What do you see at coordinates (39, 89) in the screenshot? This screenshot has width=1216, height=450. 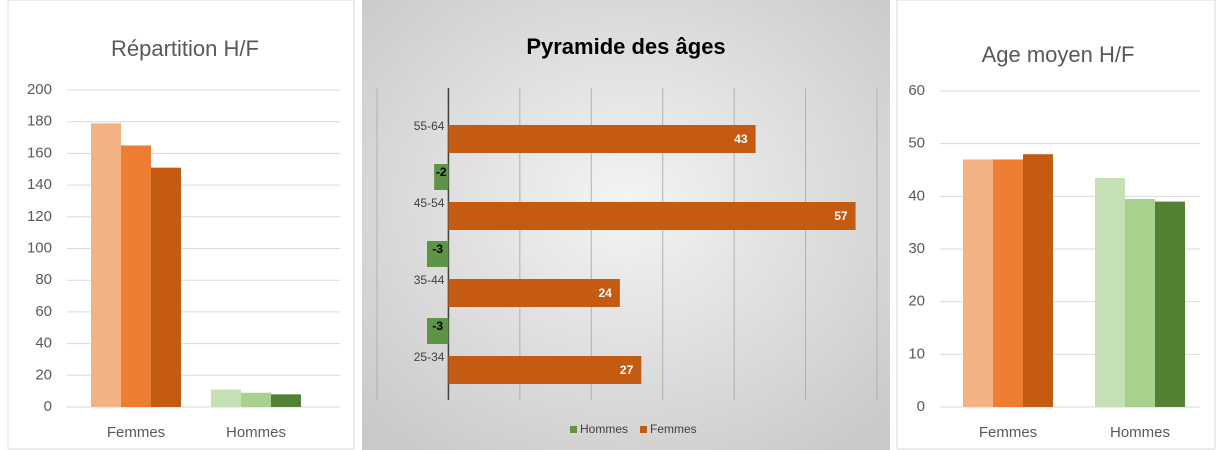 I see `y-tick-label: 200` at bounding box center [39, 89].